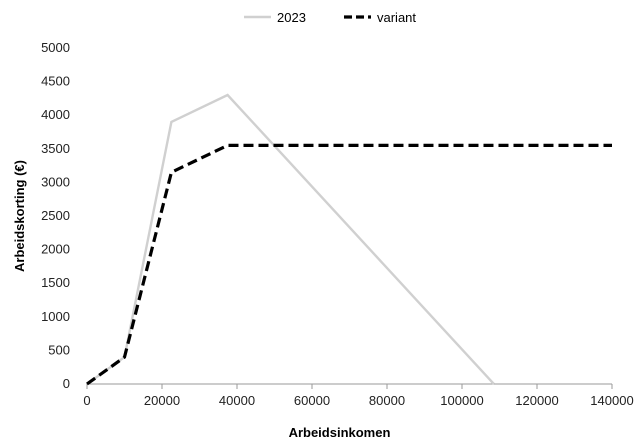 This screenshot has width=640, height=442. I want to click on x-tick-label: 120000, so click(536, 400).